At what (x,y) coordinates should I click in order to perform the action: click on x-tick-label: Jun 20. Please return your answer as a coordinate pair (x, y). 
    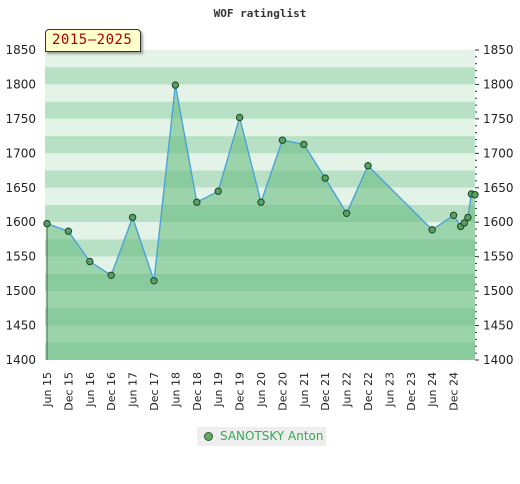
    Looking at the image, I should click on (261, 390).